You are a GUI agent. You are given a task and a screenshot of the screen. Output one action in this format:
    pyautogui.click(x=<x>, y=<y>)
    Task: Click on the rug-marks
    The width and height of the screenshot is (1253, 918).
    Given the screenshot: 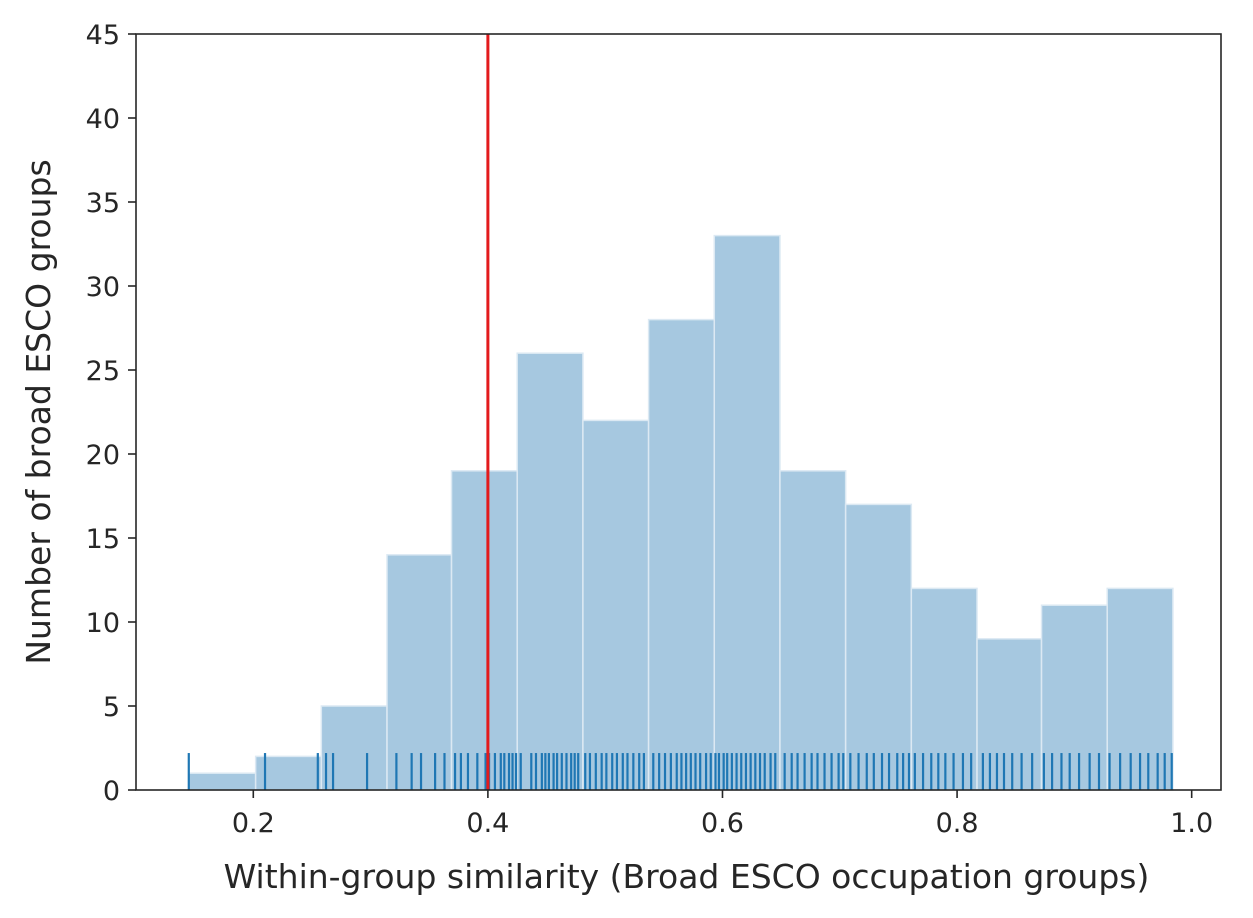 What is the action you would take?
    pyautogui.click(x=680, y=771)
    